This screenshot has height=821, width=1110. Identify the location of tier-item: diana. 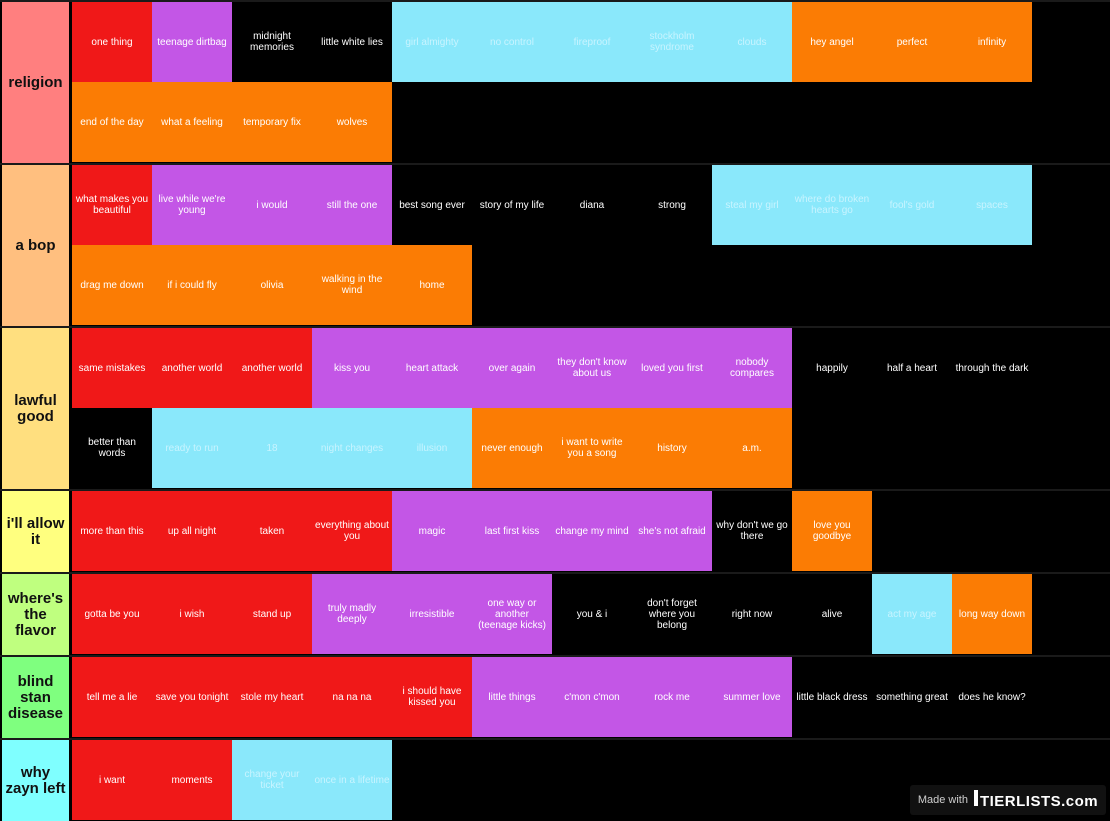
(592, 205).